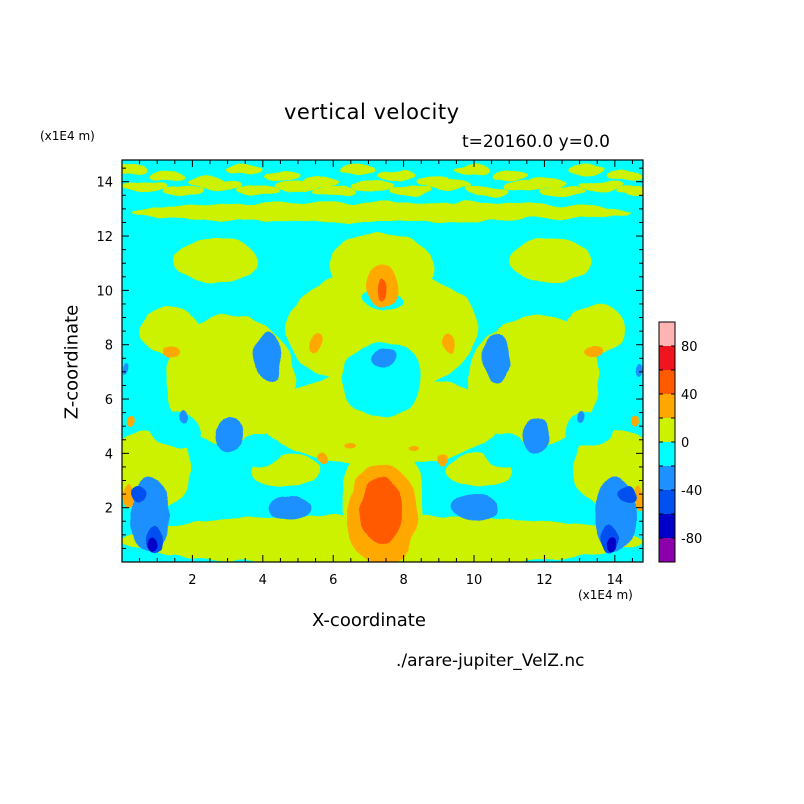 This screenshot has height=804, width=804. I want to click on x-axis-unit: (x1E4 m), so click(605, 595).